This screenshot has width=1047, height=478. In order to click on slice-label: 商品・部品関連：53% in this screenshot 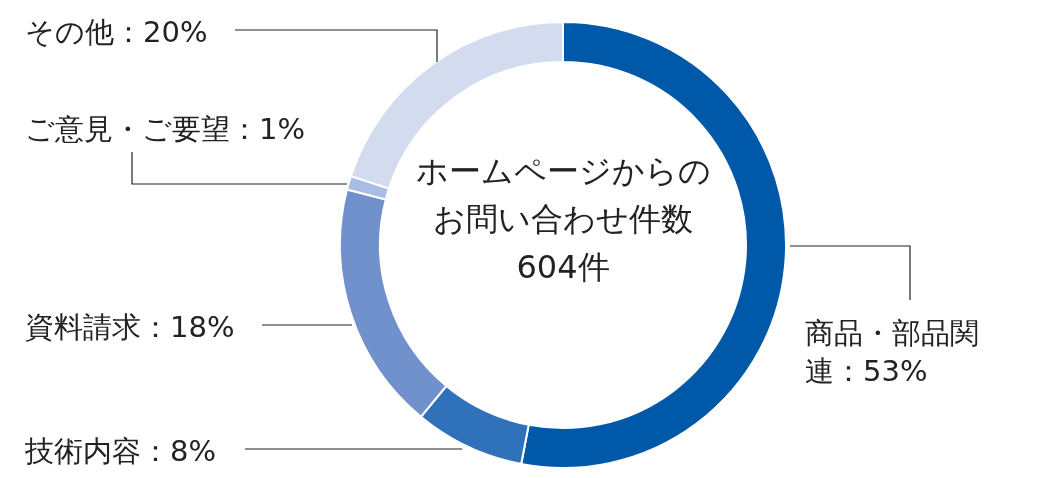, I will do `click(892, 352)`.